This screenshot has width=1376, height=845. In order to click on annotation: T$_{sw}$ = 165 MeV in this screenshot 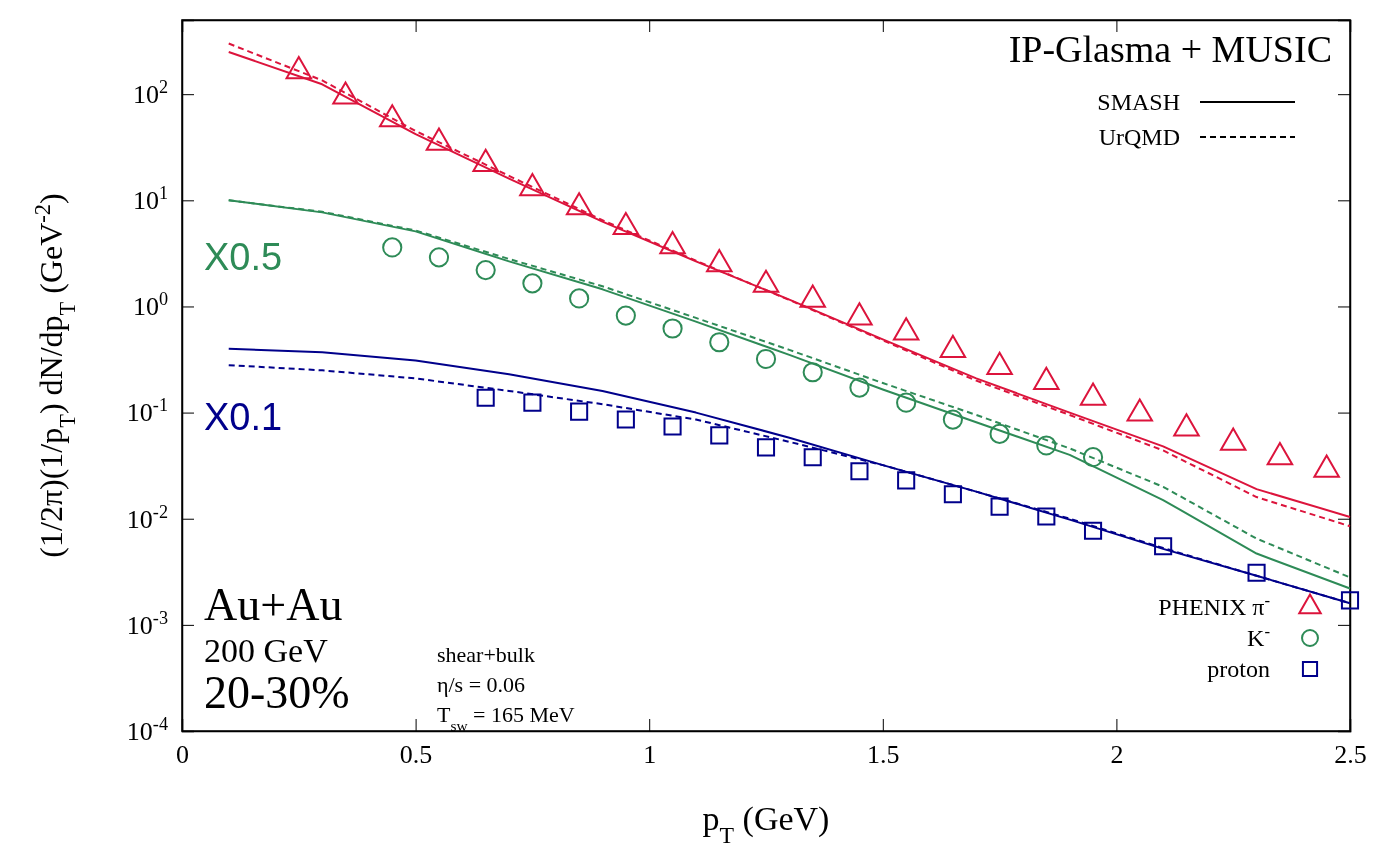, I will do `click(506, 718)`.